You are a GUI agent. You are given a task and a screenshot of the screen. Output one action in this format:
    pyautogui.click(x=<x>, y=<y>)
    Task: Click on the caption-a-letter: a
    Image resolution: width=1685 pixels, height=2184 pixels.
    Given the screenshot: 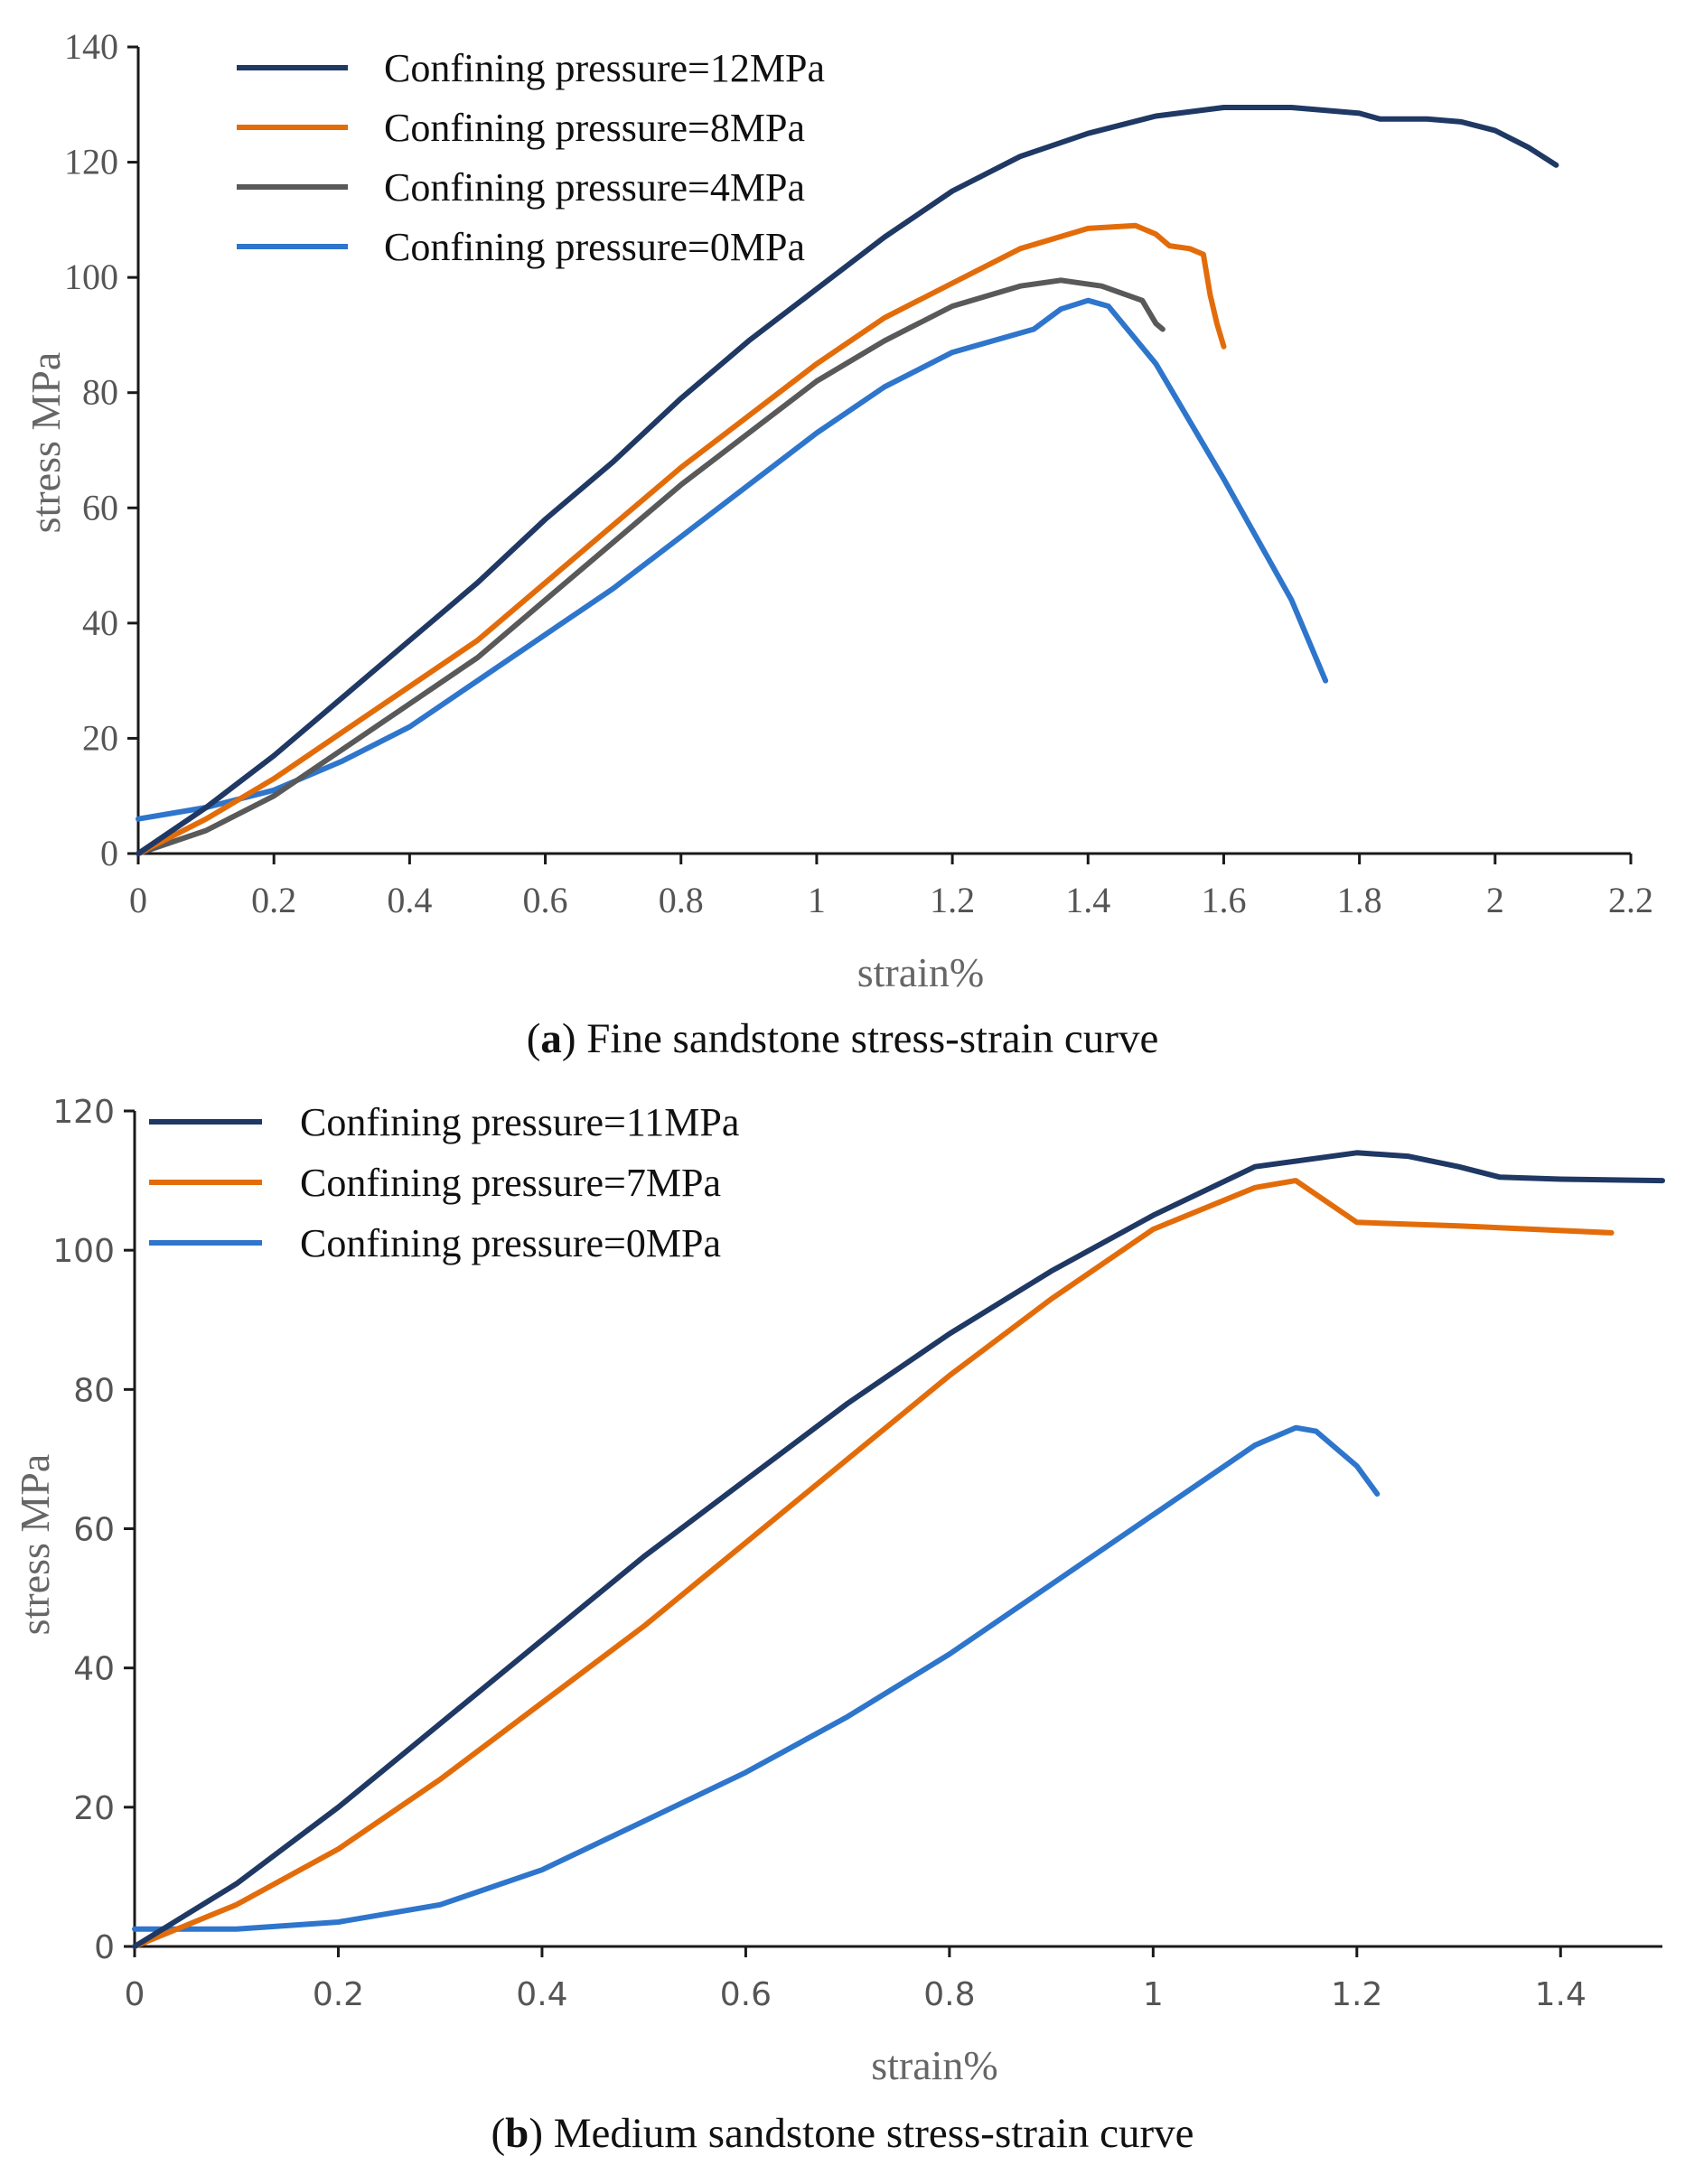 What is the action you would take?
    pyautogui.click(x=551, y=1038)
    